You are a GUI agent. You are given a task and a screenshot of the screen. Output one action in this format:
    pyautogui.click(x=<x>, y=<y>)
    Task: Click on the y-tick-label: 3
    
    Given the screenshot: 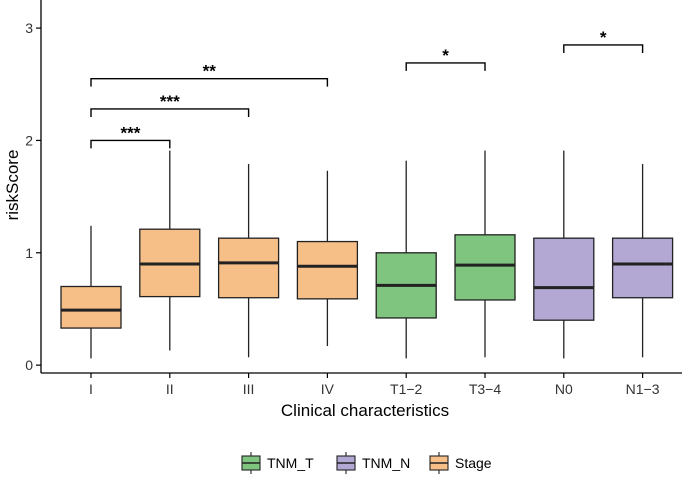 What is the action you would take?
    pyautogui.click(x=29, y=28)
    